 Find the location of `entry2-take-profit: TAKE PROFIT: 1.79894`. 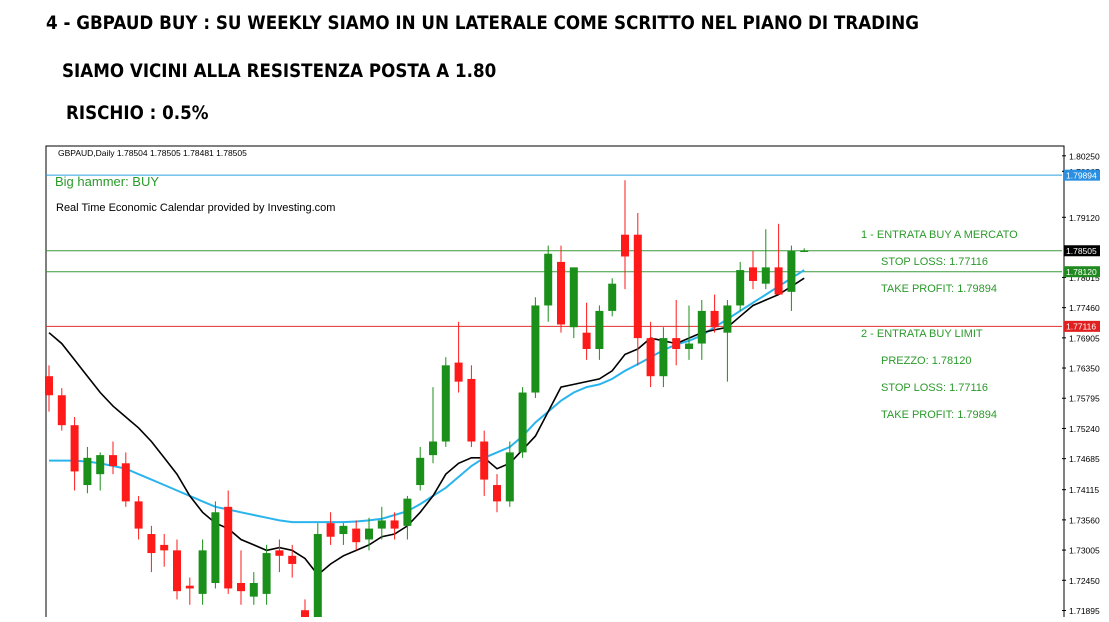

entry2-take-profit: TAKE PROFIT: 1.79894 is located at coordinates (939, 415).